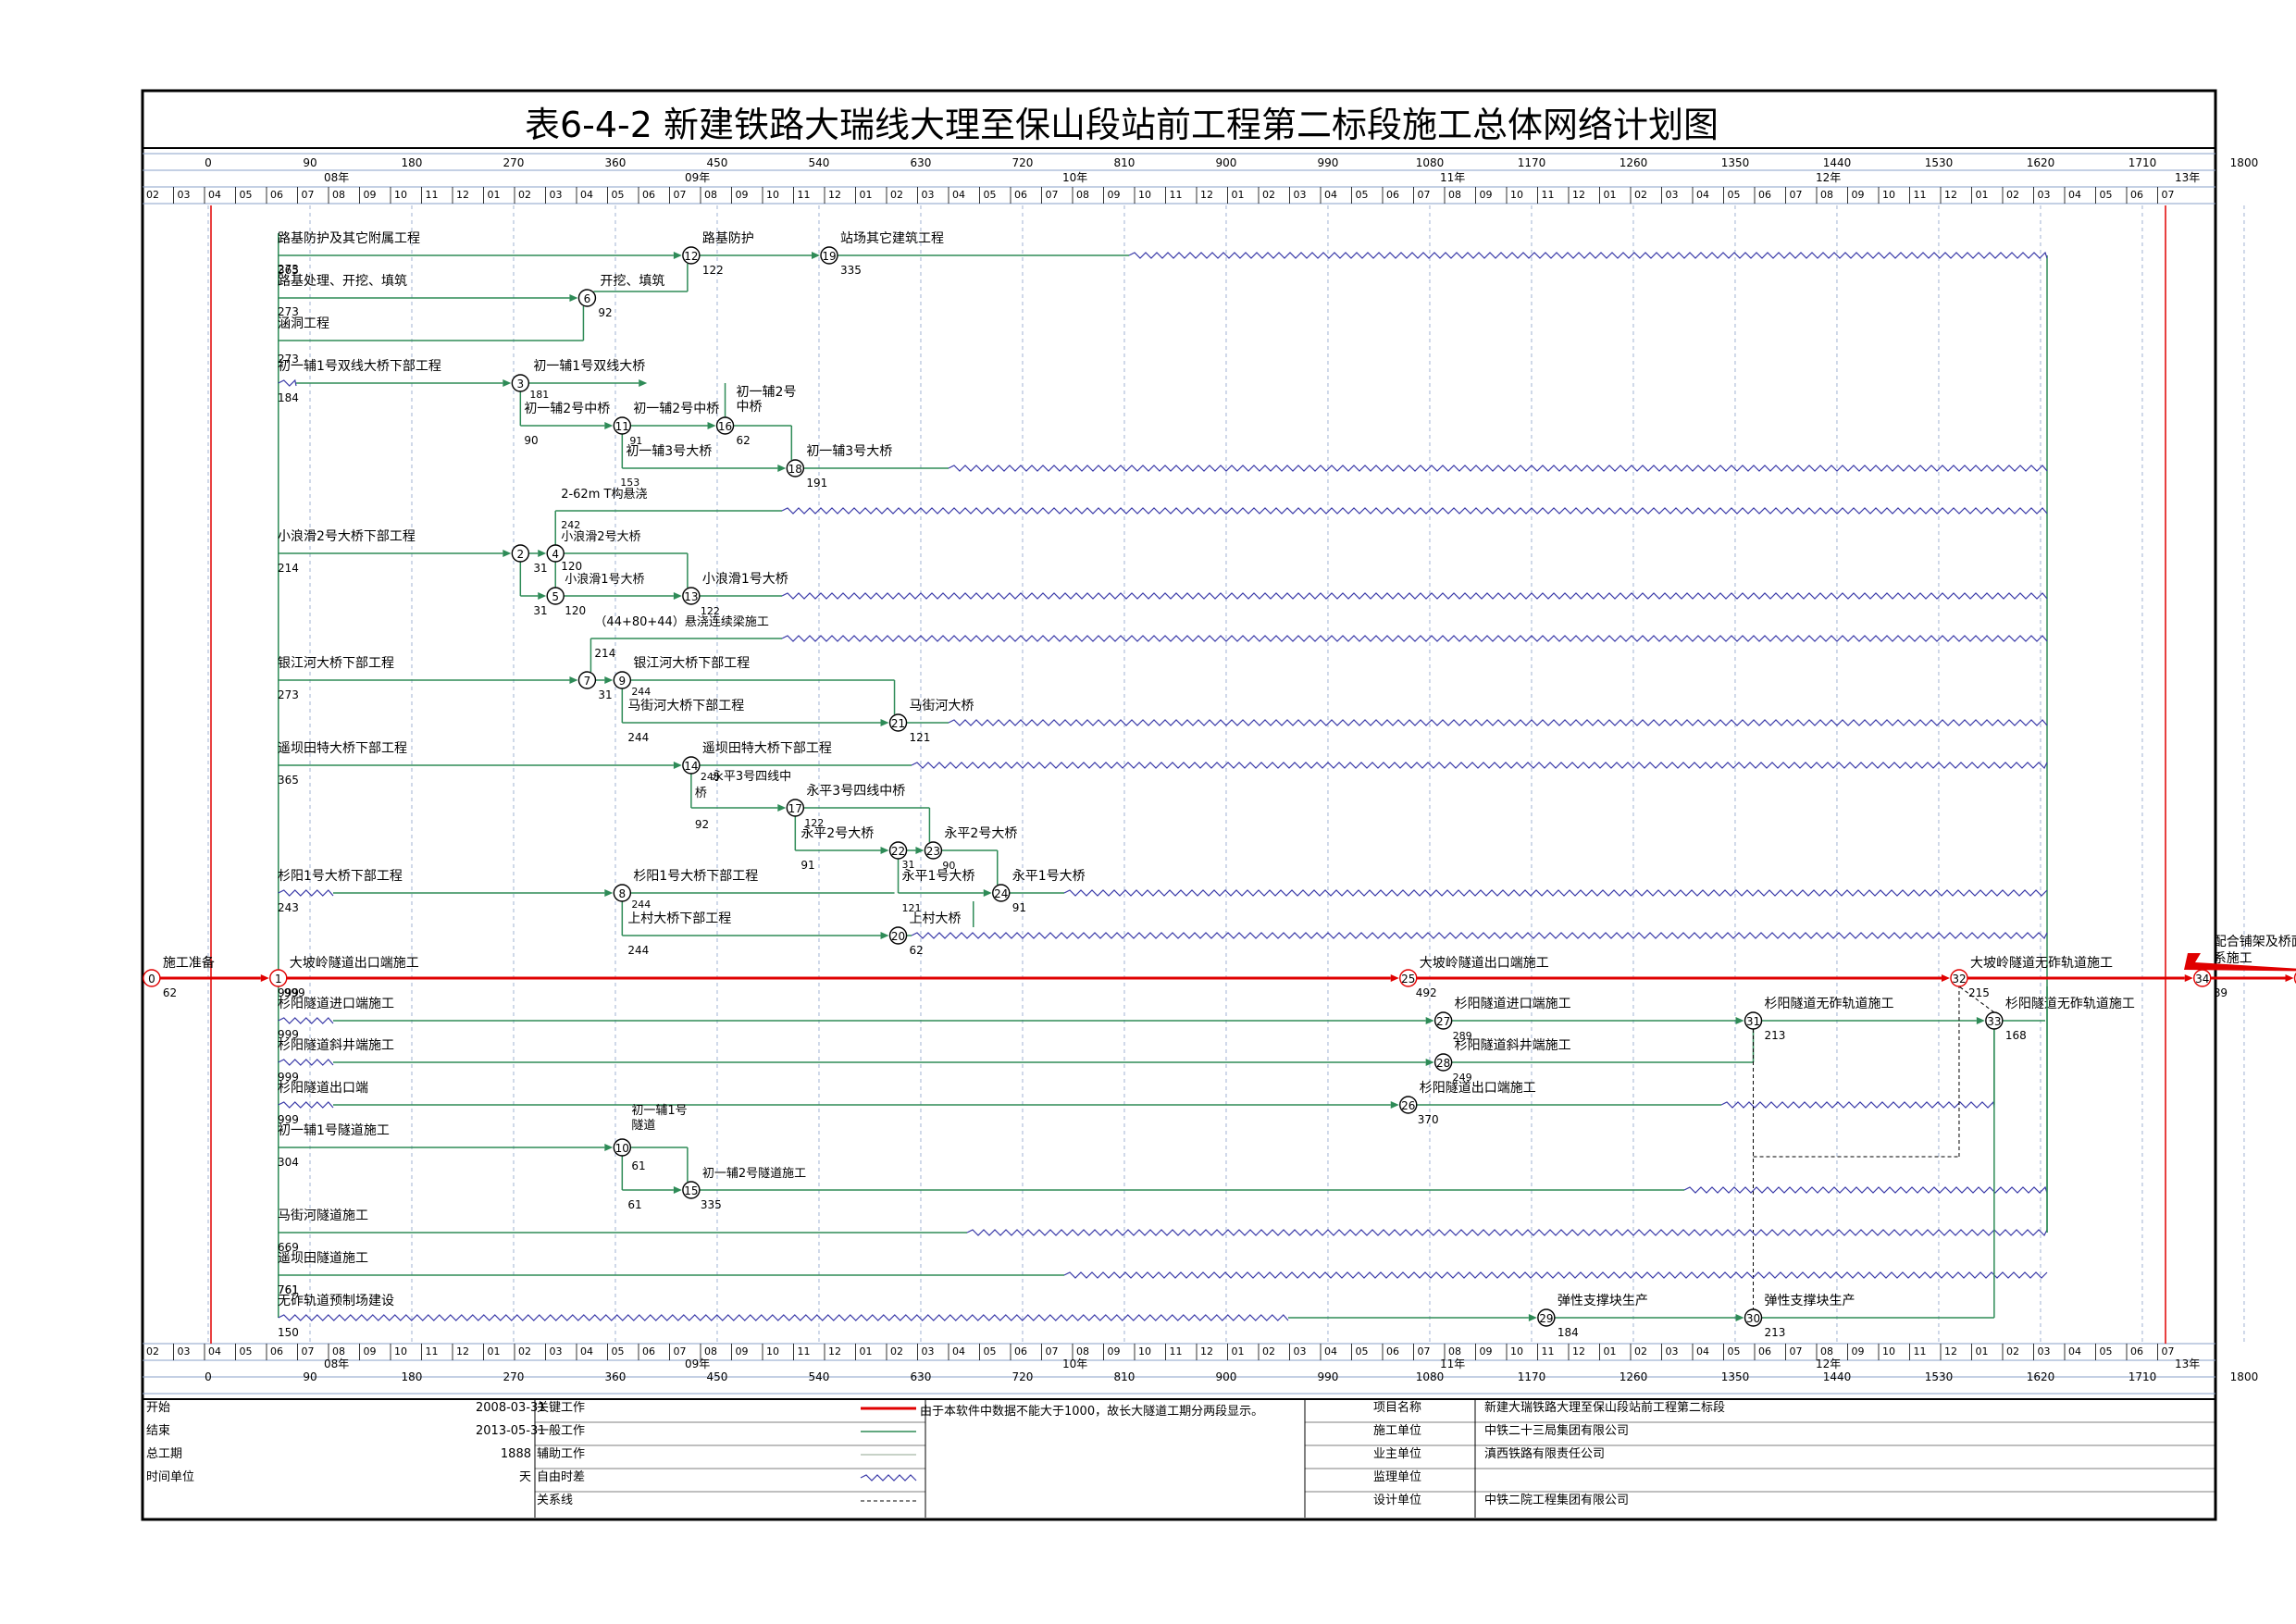  Describe the element at coordinates (1023, 162) in the screenshot. I see `header-timeline-day-tick: 720` at that location.